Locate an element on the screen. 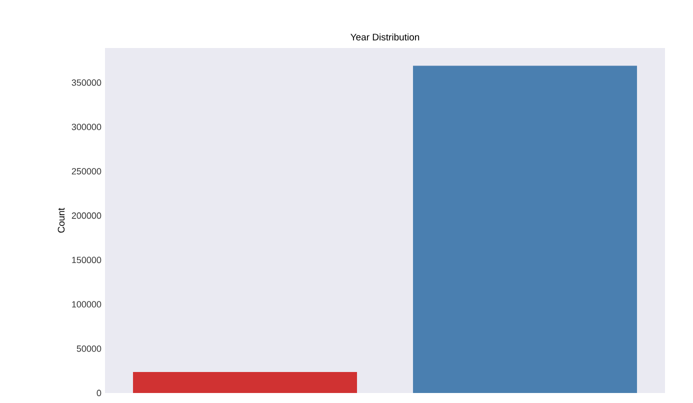  y-tick-label: 250000 is located at coordinates (87, 171).